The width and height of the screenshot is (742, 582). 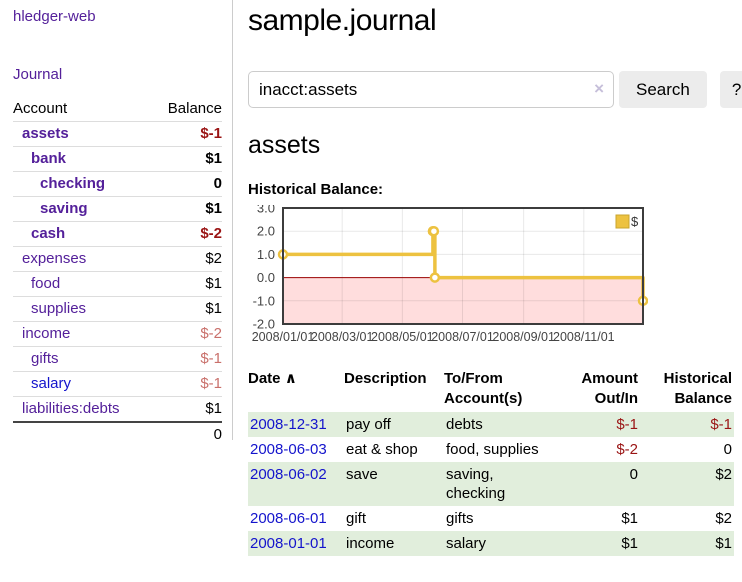 What do you see at coordinates (45, 133) in the screenshot?
I see `account-link: assets` at bounding box center [45, 133].